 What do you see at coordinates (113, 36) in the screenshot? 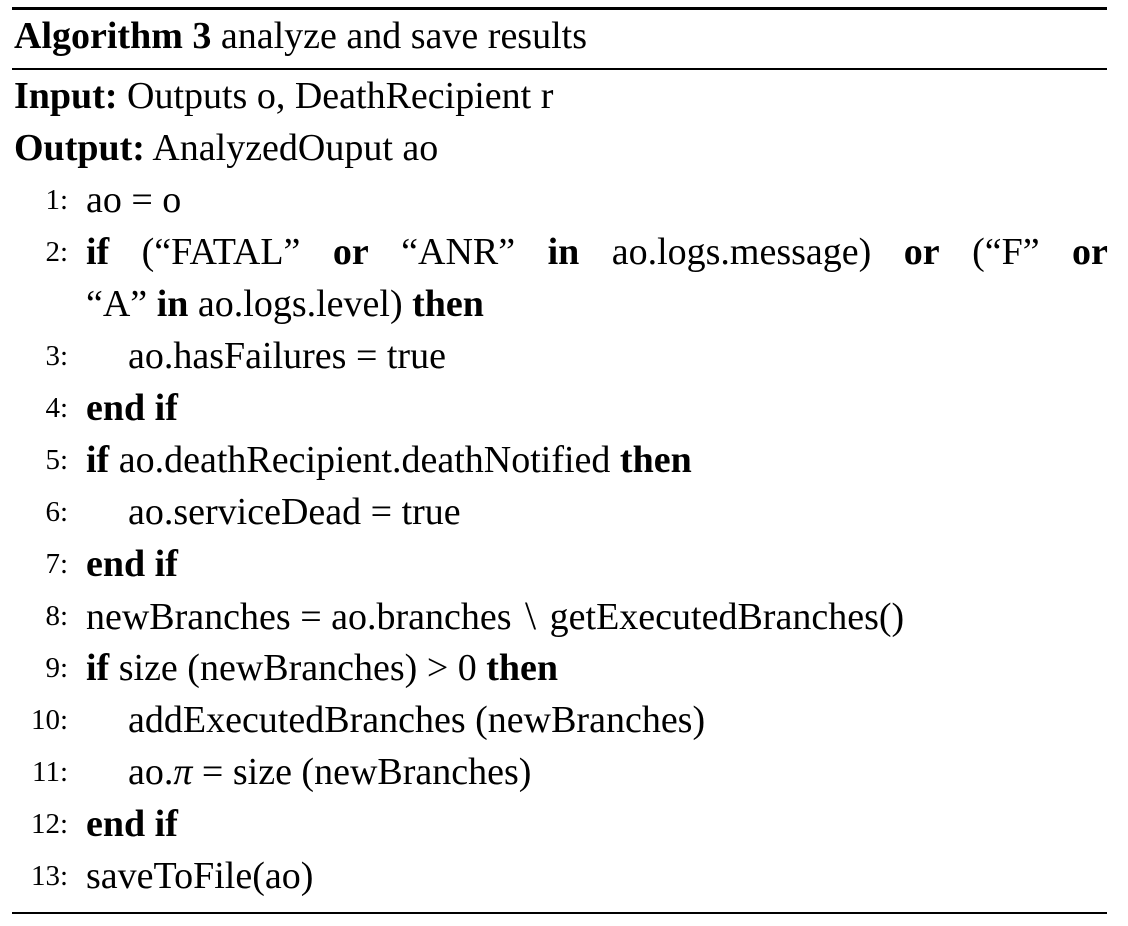
I see `algorithm-label: Algorithm 3` at bounding box center [113, 36].